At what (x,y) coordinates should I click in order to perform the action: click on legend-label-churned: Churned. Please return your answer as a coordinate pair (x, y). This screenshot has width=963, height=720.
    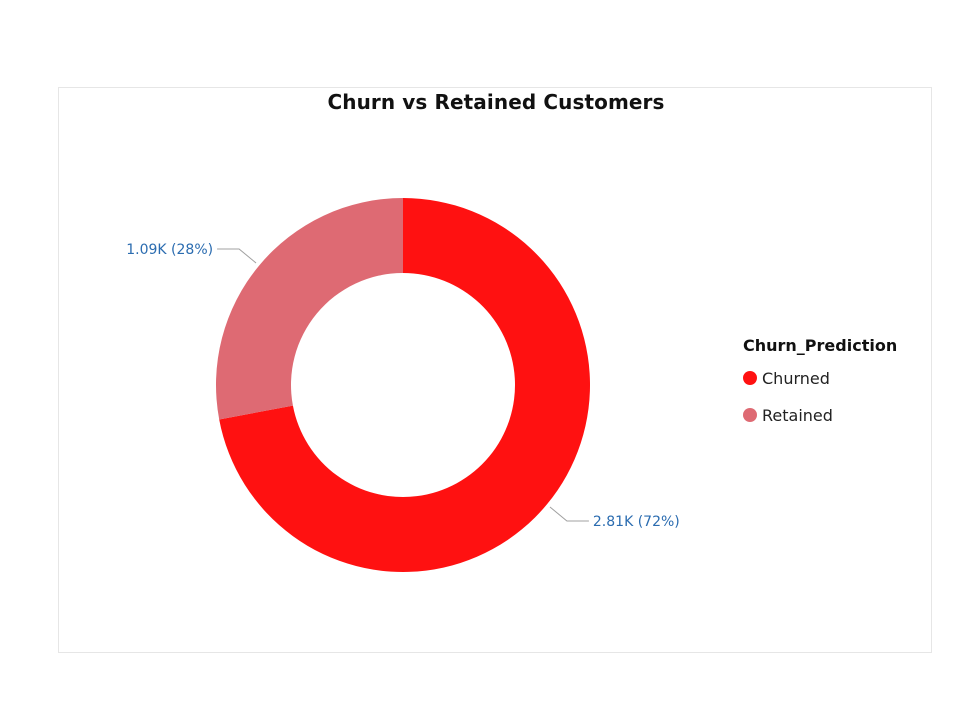
    Looking at the image, I should click on (796, 378).